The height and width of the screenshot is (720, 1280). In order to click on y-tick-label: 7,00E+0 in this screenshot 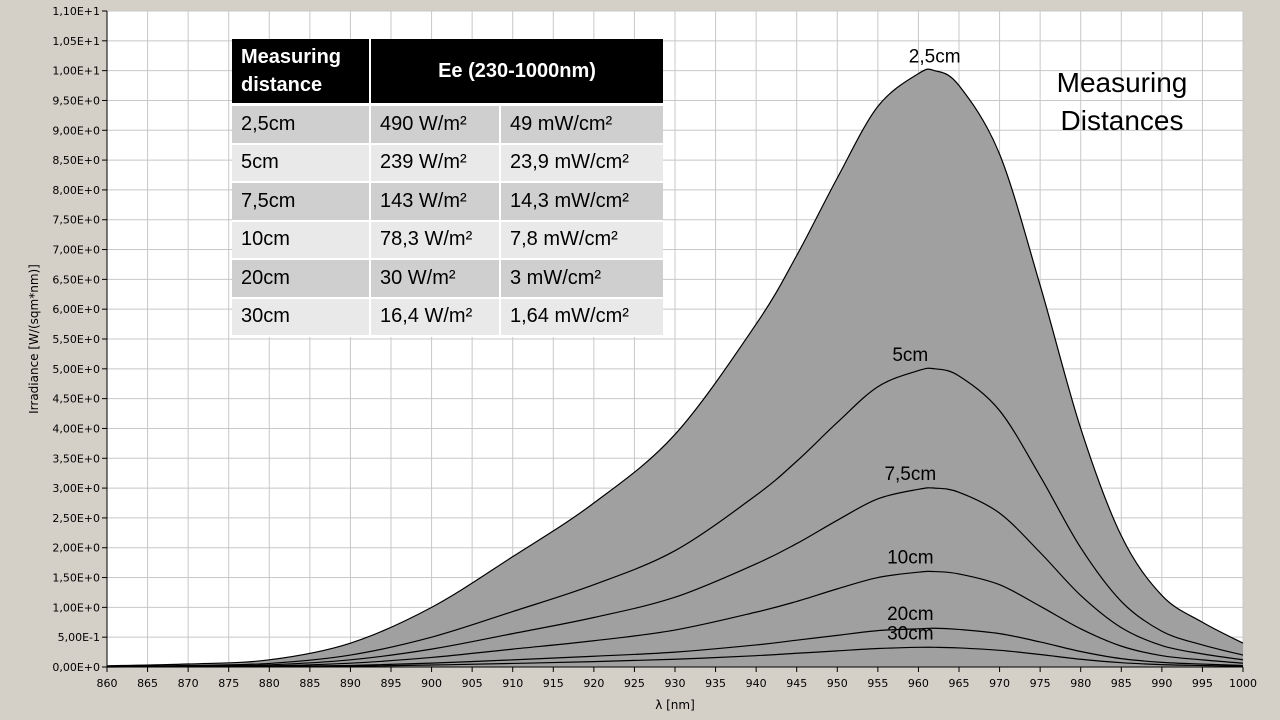, I will do `click(76, 250)`.